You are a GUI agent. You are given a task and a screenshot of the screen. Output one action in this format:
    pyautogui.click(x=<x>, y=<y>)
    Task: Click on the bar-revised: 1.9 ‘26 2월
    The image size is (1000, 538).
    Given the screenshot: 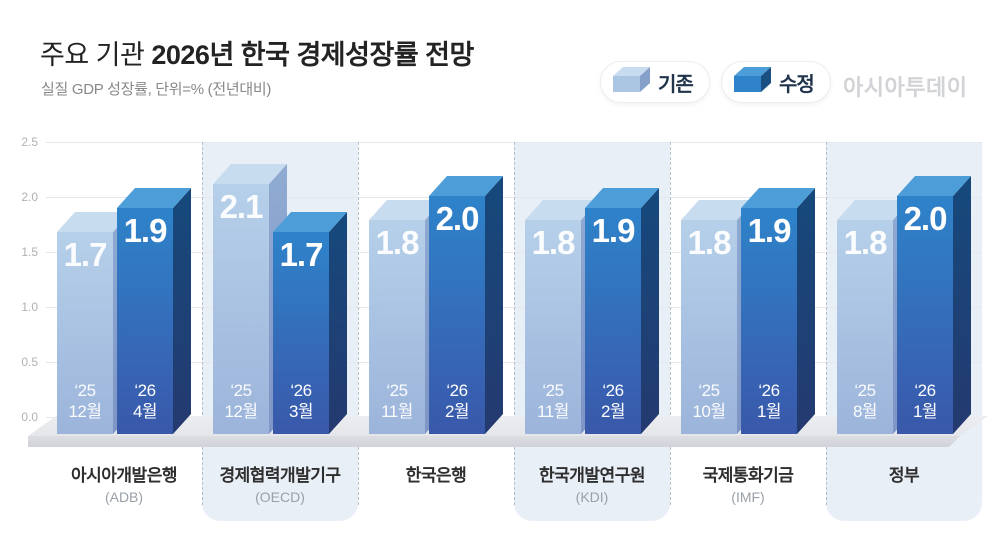 What is the action you would take?
    pyautogui.click(x=622, y=311)
    